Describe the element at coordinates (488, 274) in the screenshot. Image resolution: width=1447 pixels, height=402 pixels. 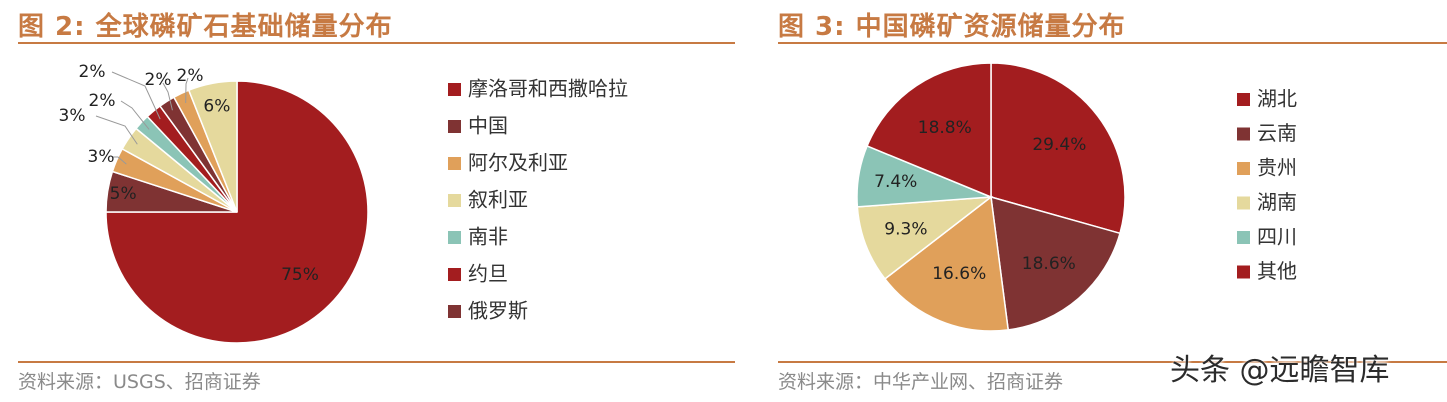
I see `legend-label: 约旦` at that location.